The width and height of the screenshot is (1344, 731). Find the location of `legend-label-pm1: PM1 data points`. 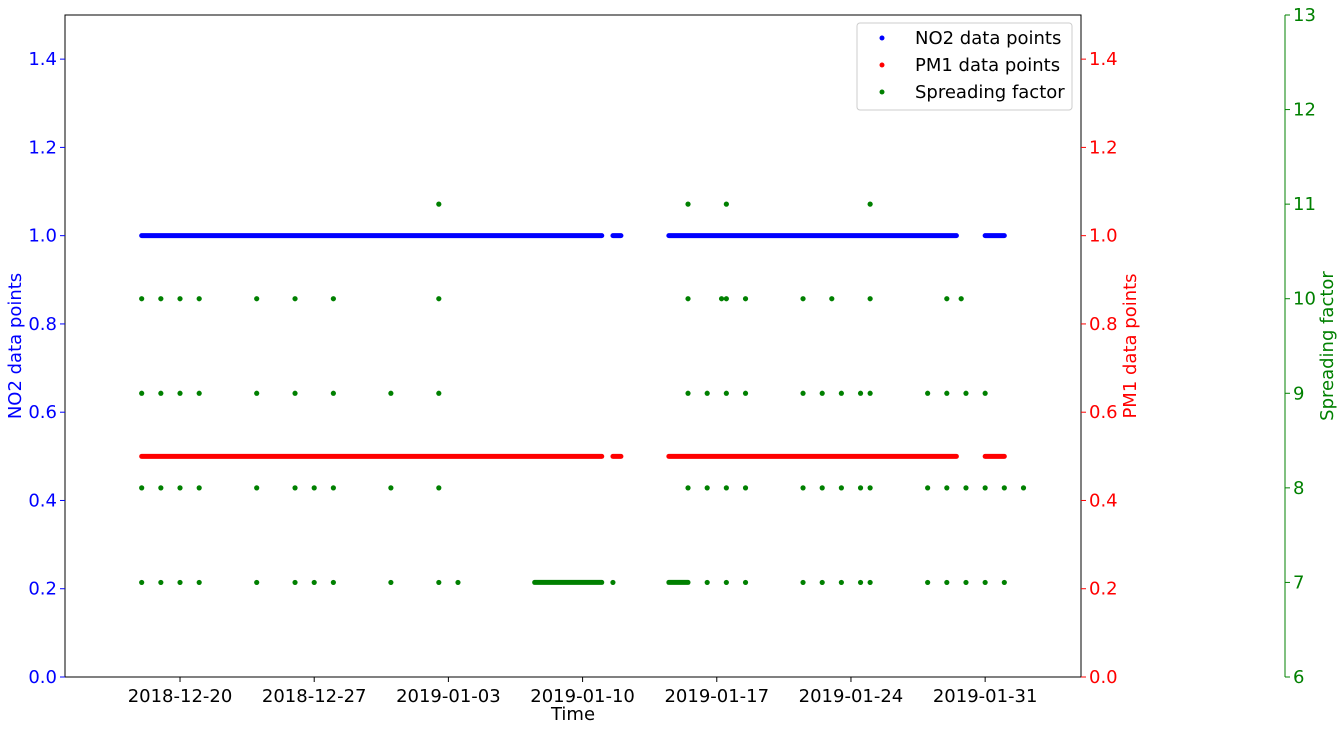

legend-label-pm1: PM1 data points is located at coordinates (987, 65).